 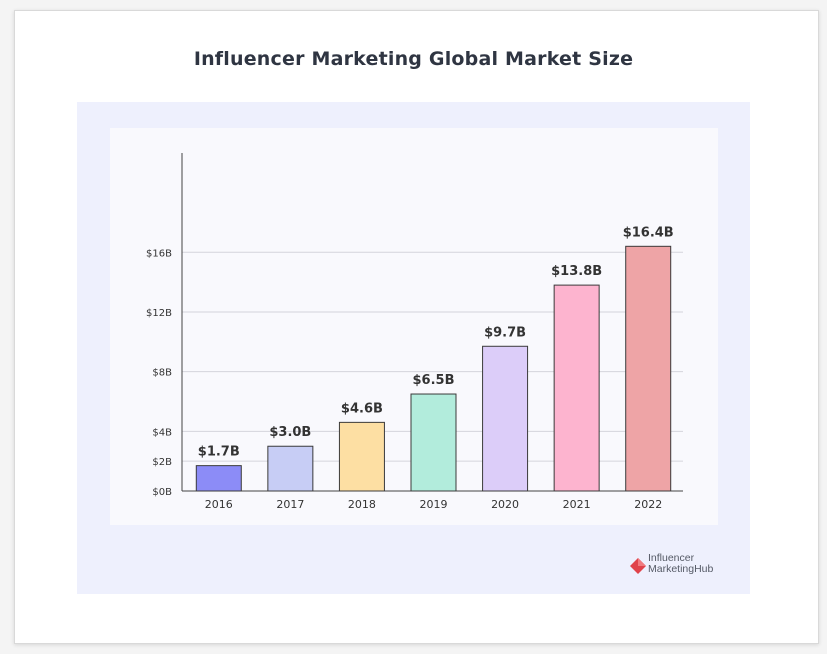 I want to click on brand-line-2: MarketingHub, so click(x=681, y=569).